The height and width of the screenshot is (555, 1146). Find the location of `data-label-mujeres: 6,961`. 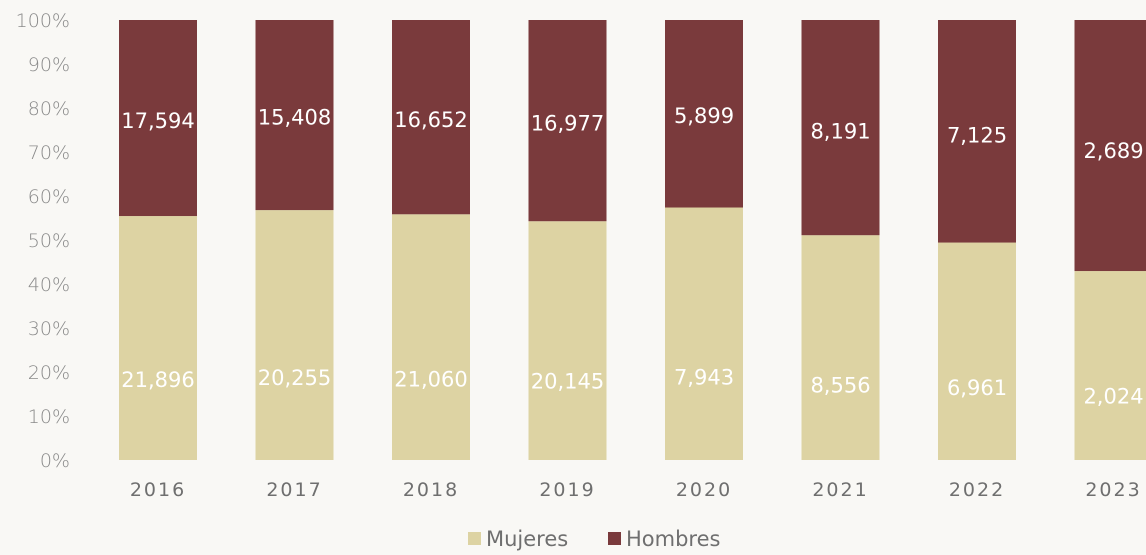

data-label-mujeres: 6,961 is located at coordinates (977, 388).